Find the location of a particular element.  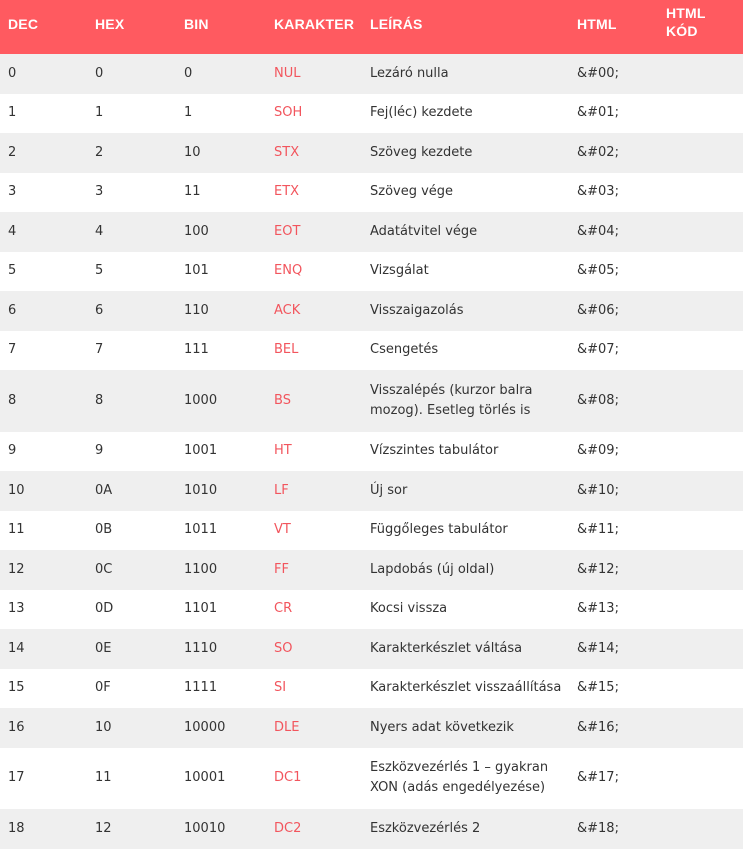

cell-html: &#06; is located at coordinates (598, 310).